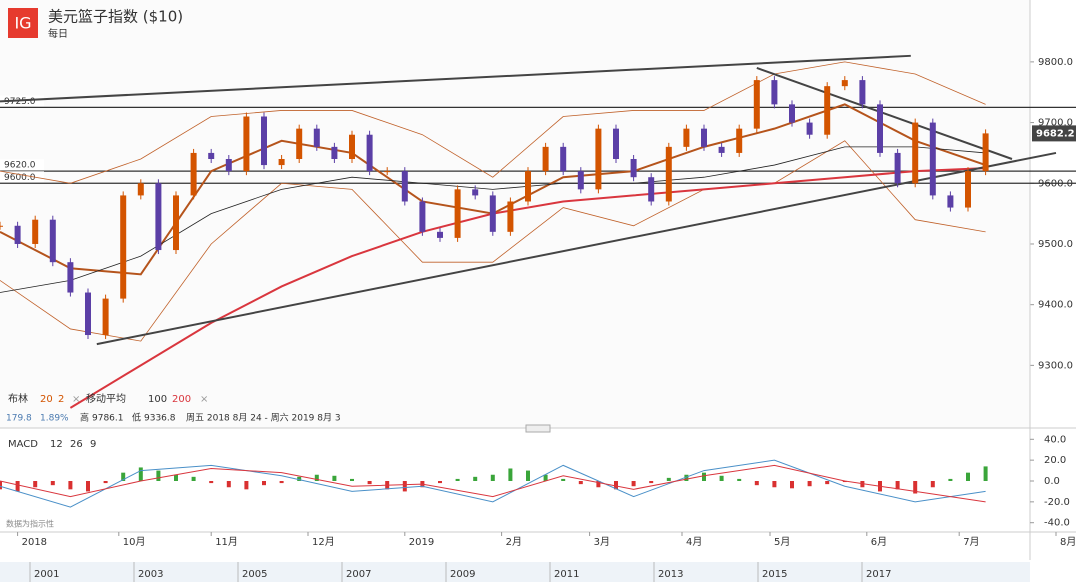  What do you see at coordinates (136, 418) in the screenshot?
I see `legend-text: 低` at bounding box center [136, 418].